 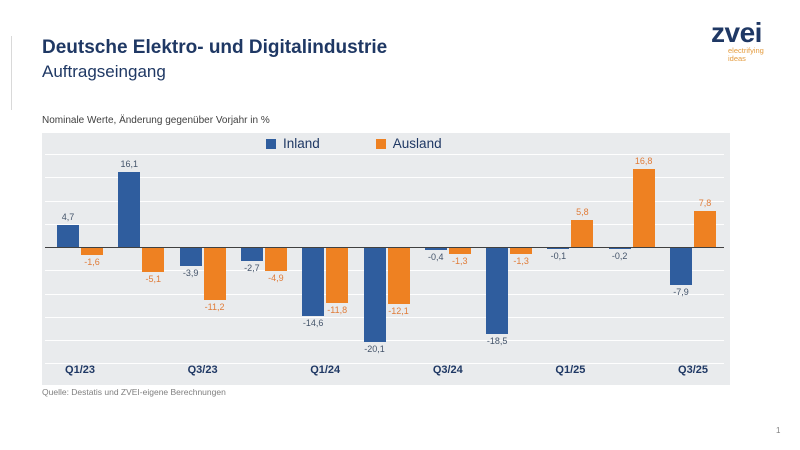 I want to click on x-axis-label-q3-23: Q3/23, so click(x=202, y=370).